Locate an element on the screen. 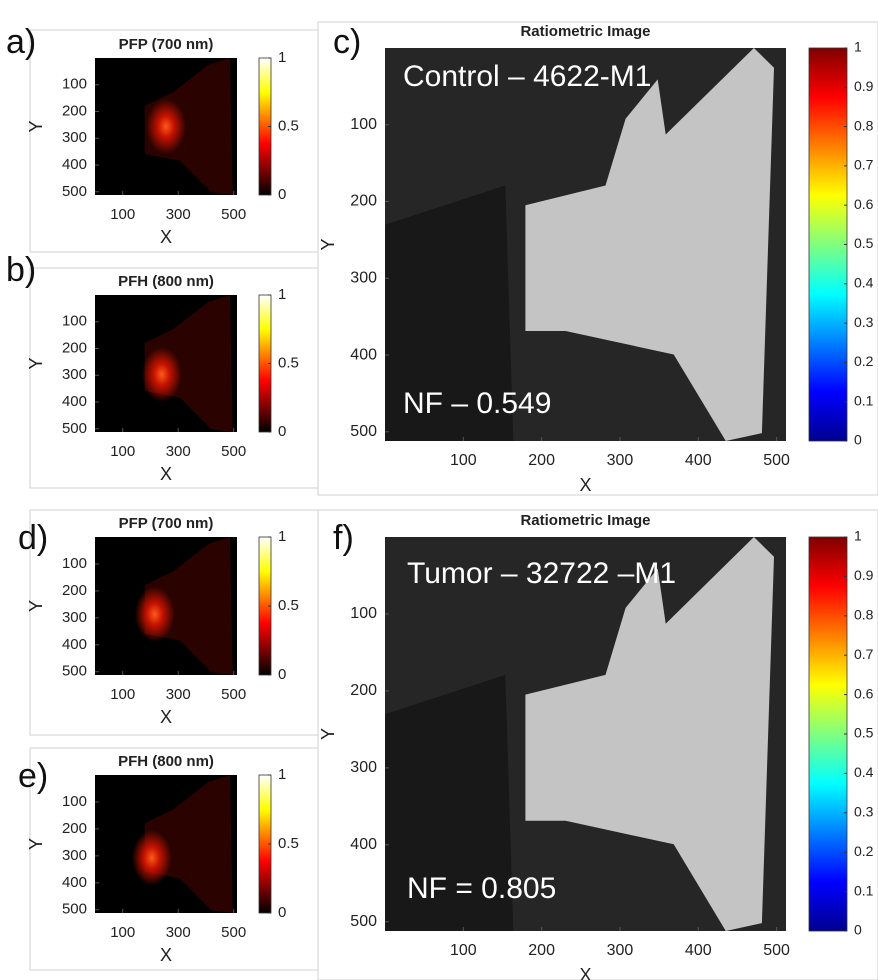 This screenshot has height=980, width=878. panel-label: b) is located at coordinates (21, 270).